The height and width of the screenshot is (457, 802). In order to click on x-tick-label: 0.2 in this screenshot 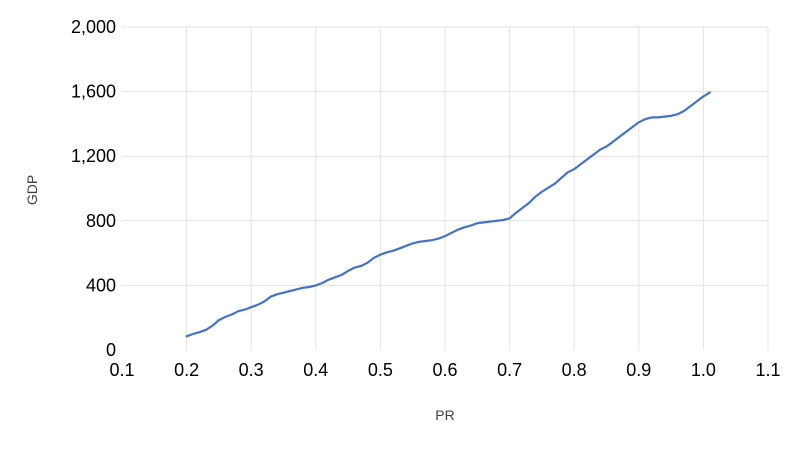, I will do `click(186, 370)`.